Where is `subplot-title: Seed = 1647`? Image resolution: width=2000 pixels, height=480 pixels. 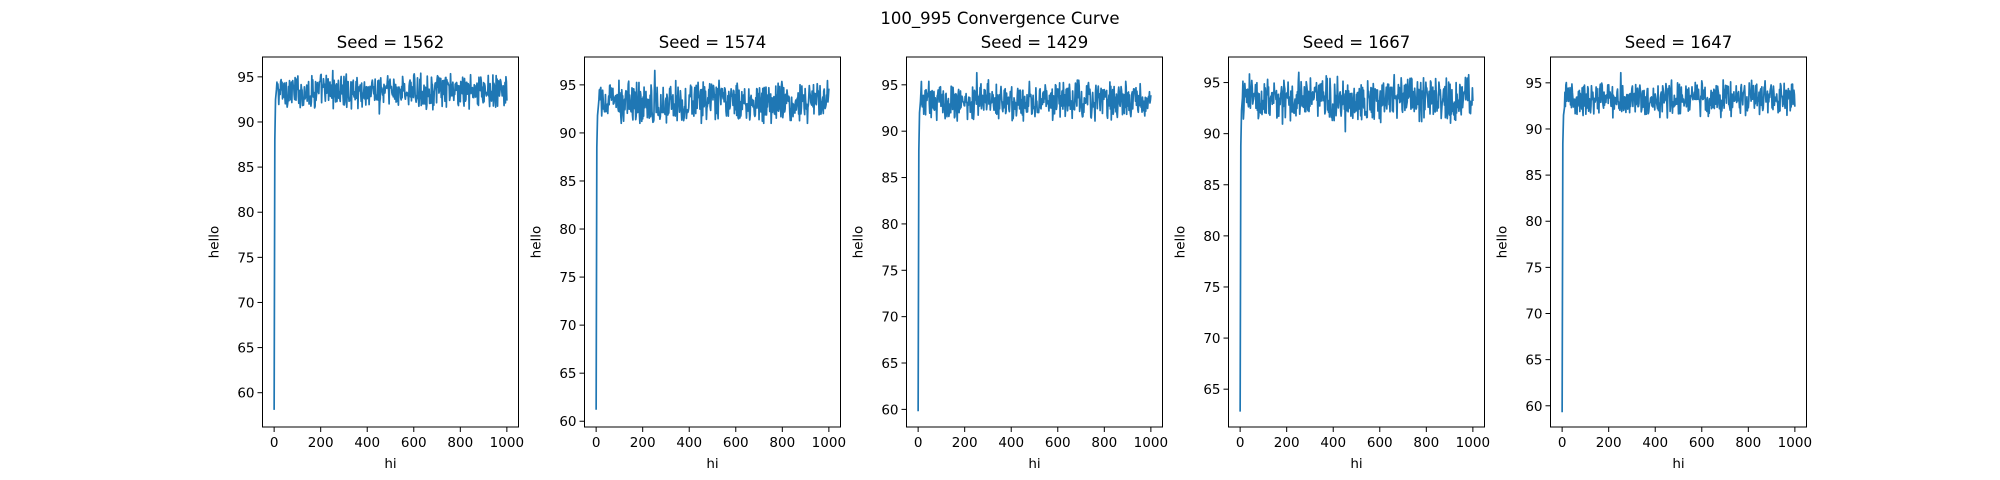 subplot-title: Seed = 1647 is located at coordinates (1679, 42).